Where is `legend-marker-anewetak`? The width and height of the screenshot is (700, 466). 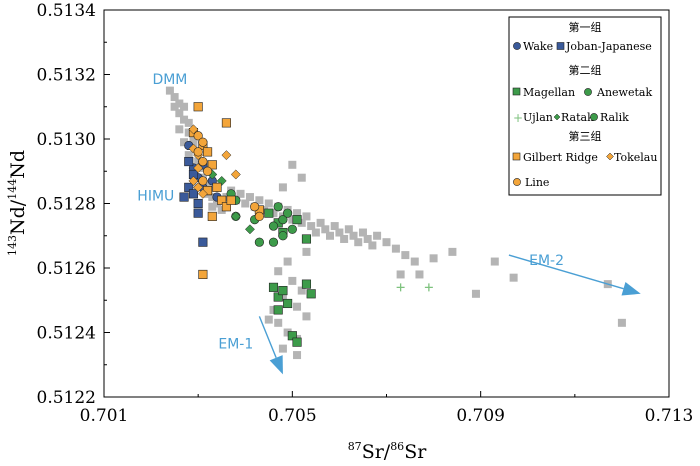
legend-marker-anewetak is located at coordinates (588, 92).